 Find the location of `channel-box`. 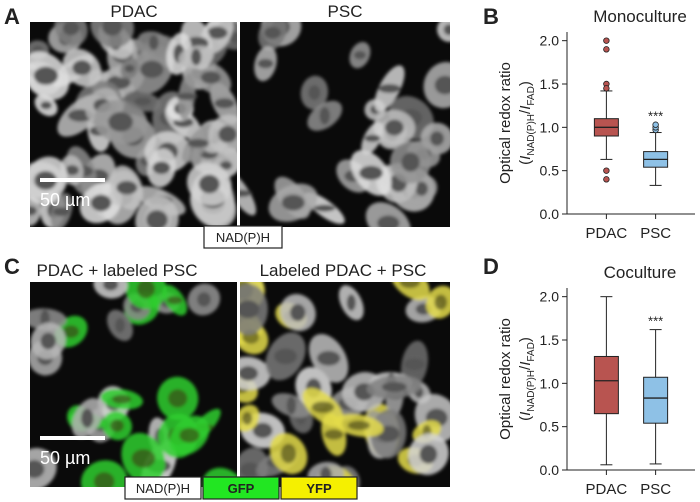

channel-box is located at coordinates (163, 488).